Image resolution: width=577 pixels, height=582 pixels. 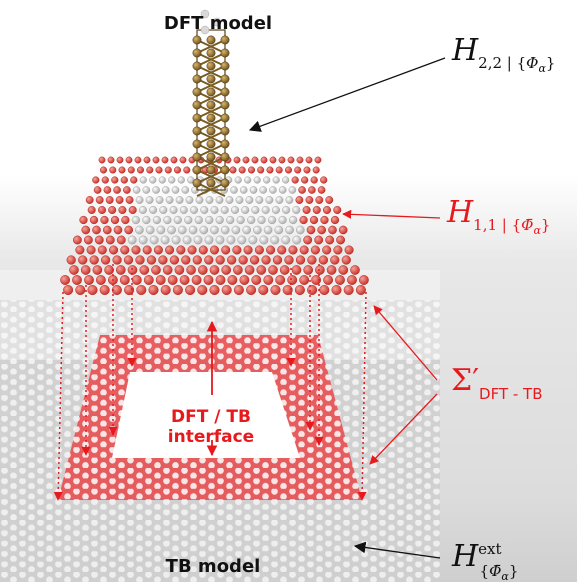 I want to click on sigma-equation: Σ′DFT - TB, so click(x=497, y=383).